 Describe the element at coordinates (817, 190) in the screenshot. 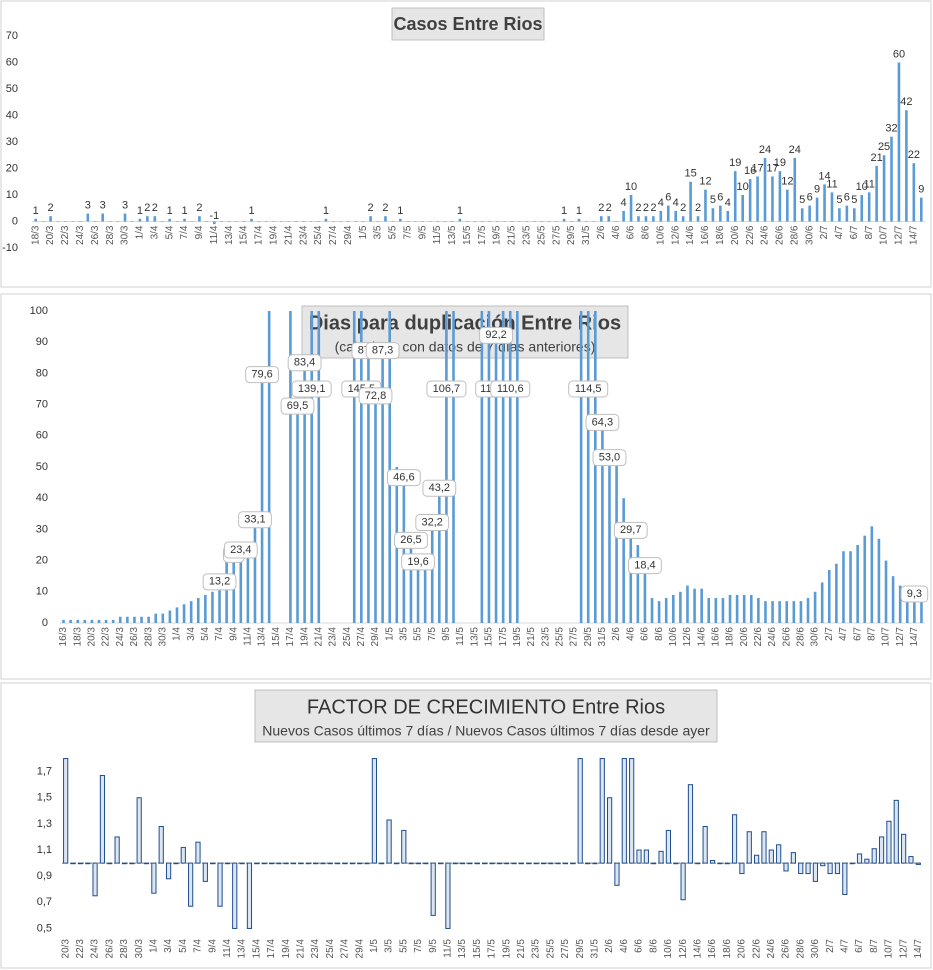

I see `data-label: 9` at that location.